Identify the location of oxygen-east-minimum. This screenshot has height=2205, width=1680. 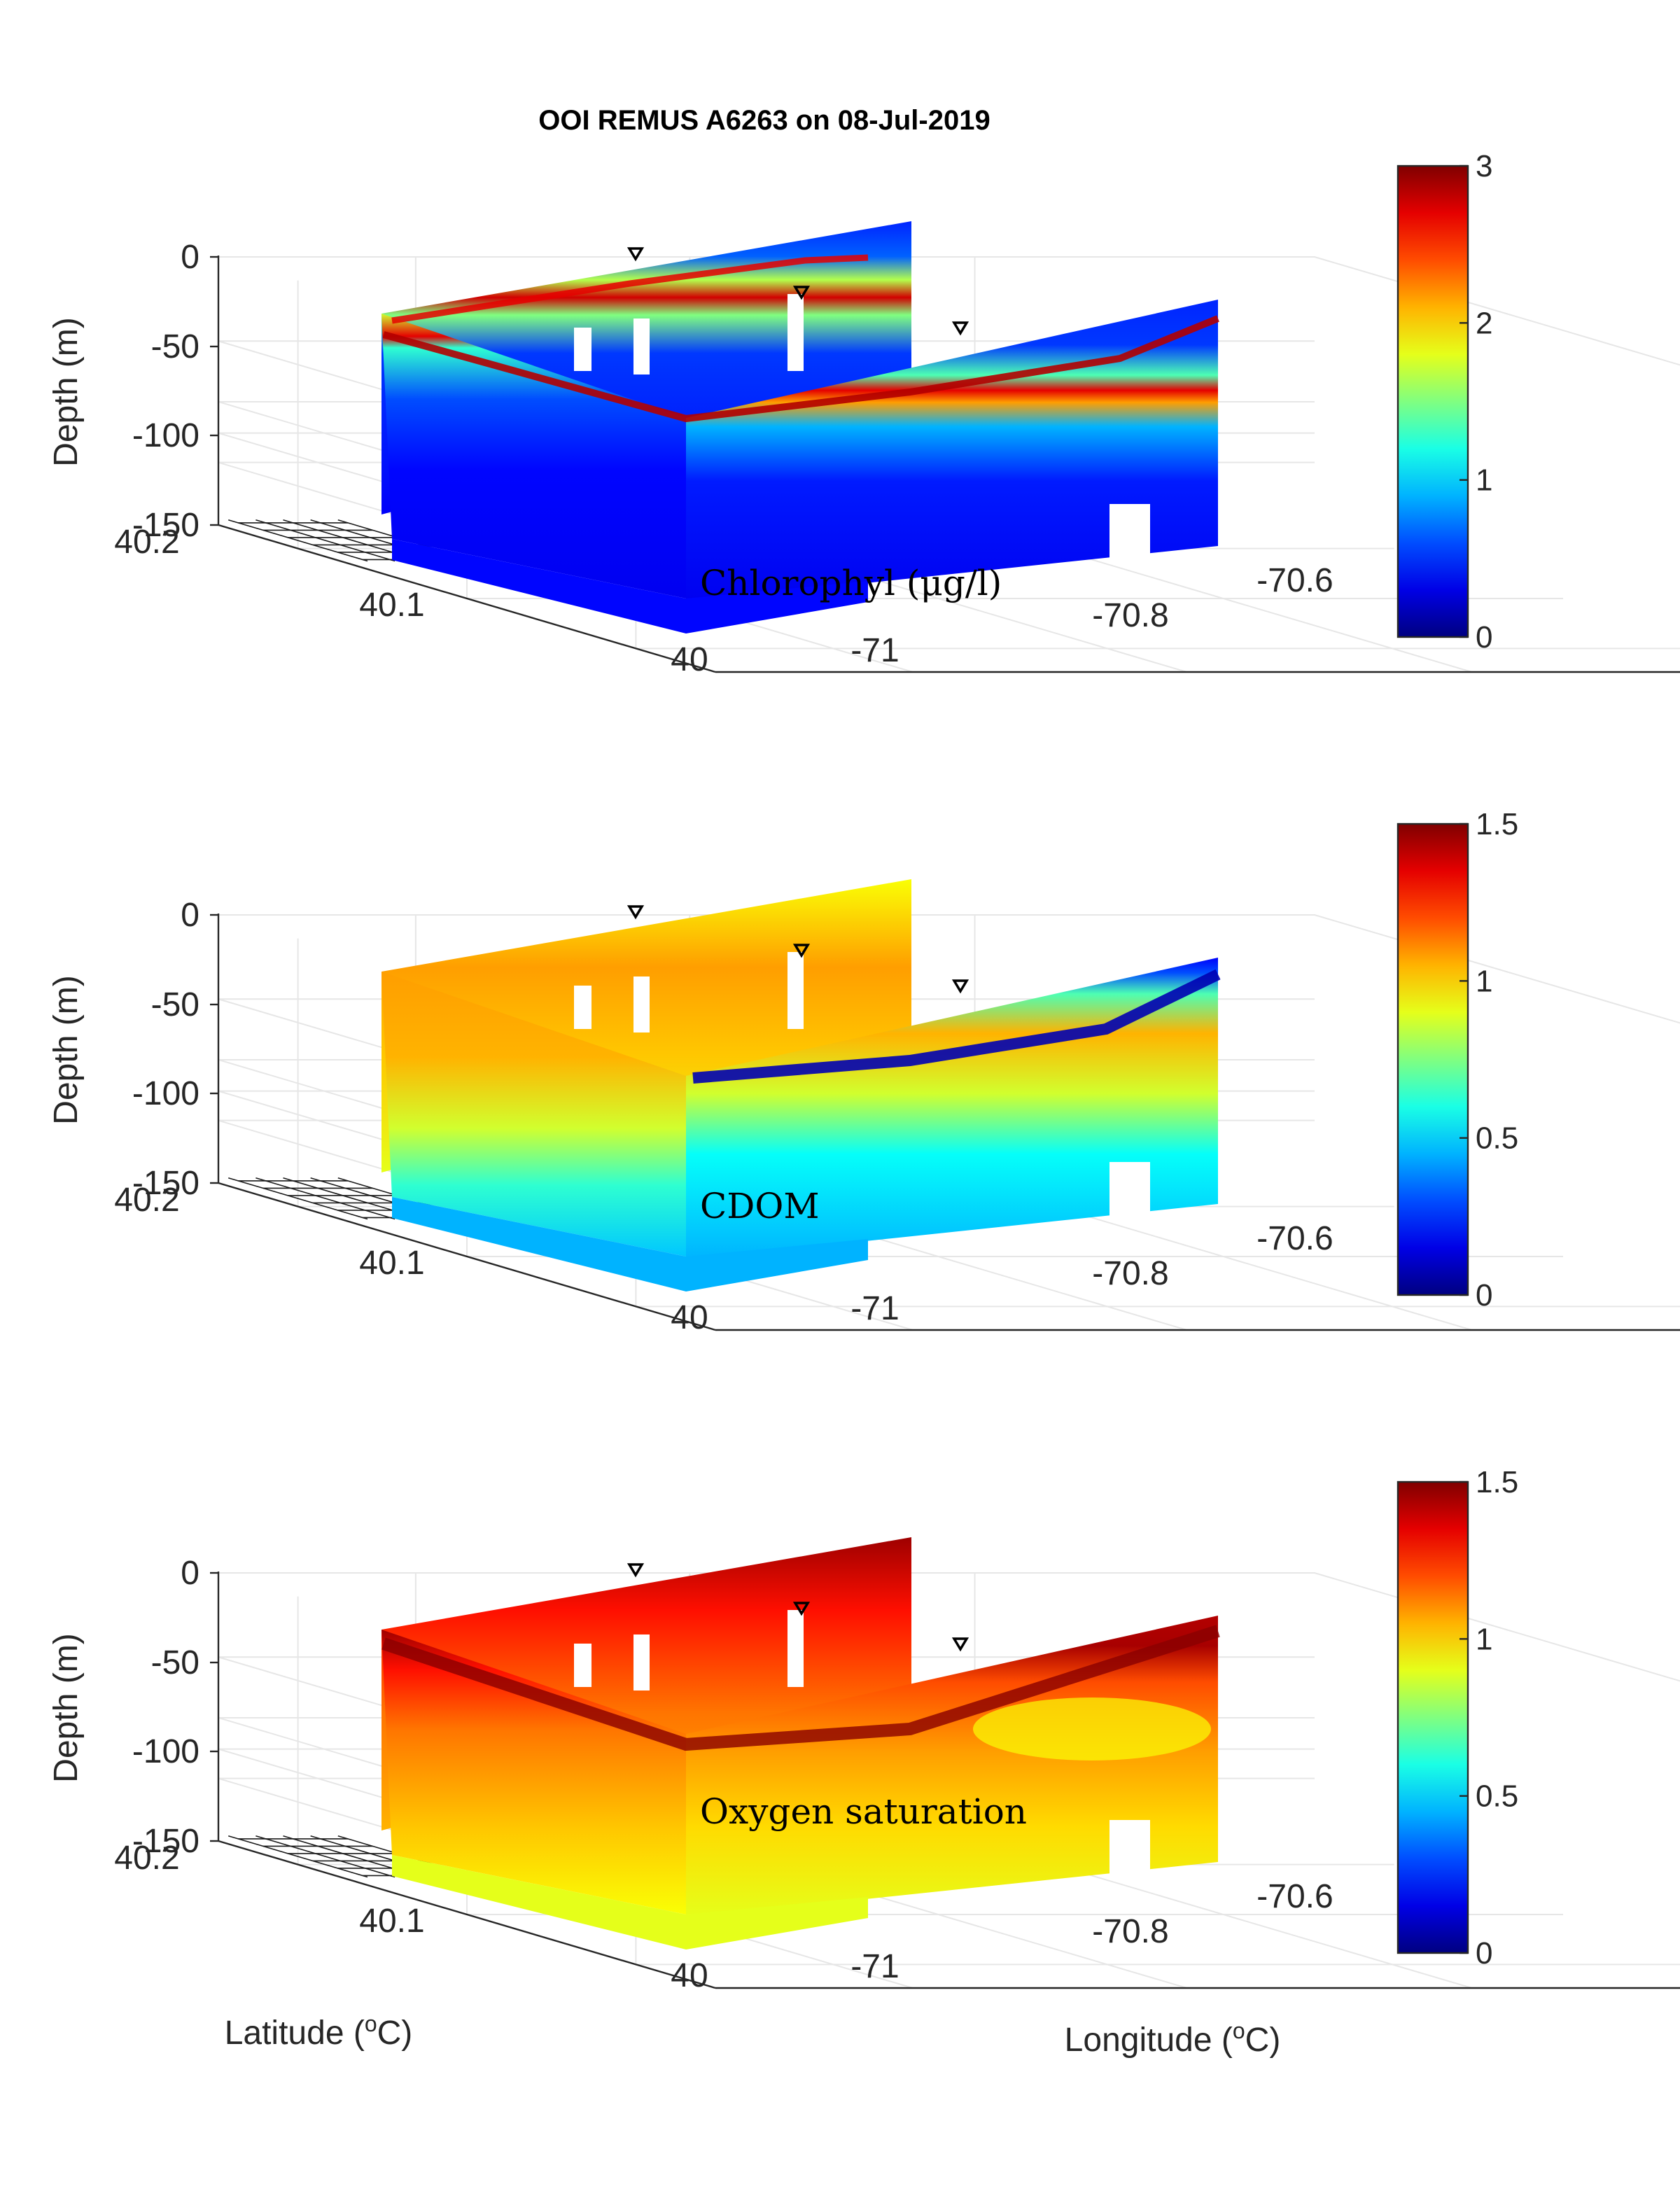
(1092, 1729).